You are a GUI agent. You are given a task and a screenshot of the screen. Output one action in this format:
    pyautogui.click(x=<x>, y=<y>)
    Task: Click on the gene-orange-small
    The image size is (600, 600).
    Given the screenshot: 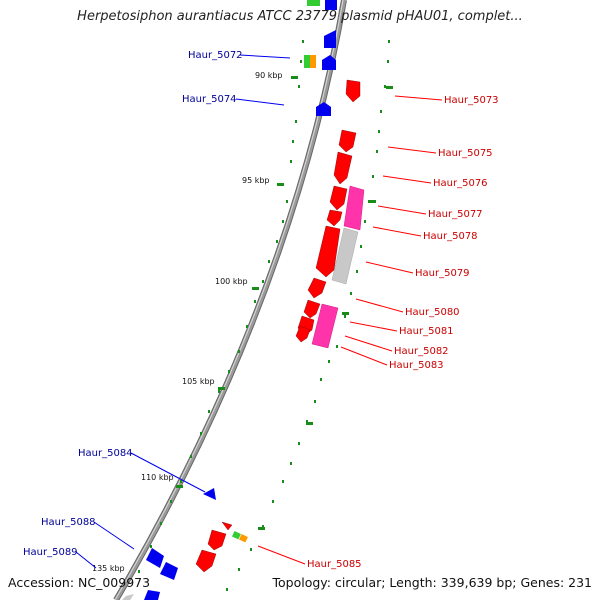 What is the action you would take?
    pyautogui.click(x=243, y=538)
    